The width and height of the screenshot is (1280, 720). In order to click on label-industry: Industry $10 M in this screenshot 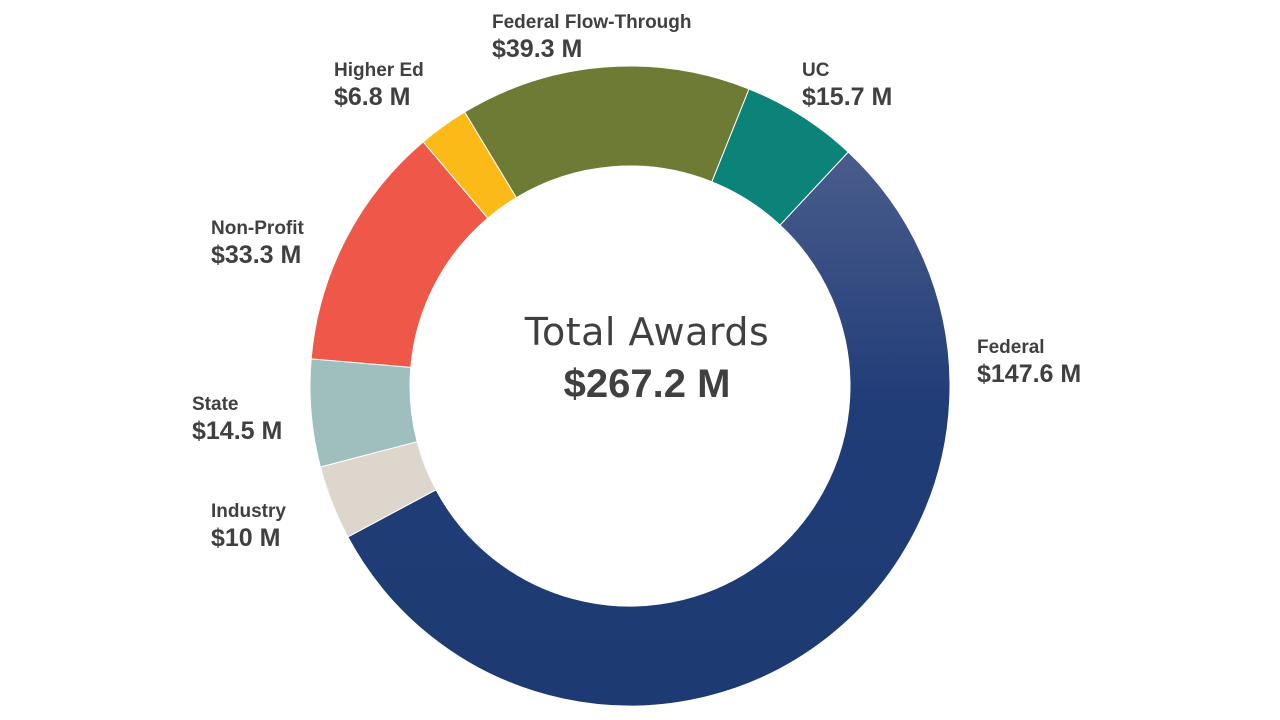, I will do `click(248, 527)`.